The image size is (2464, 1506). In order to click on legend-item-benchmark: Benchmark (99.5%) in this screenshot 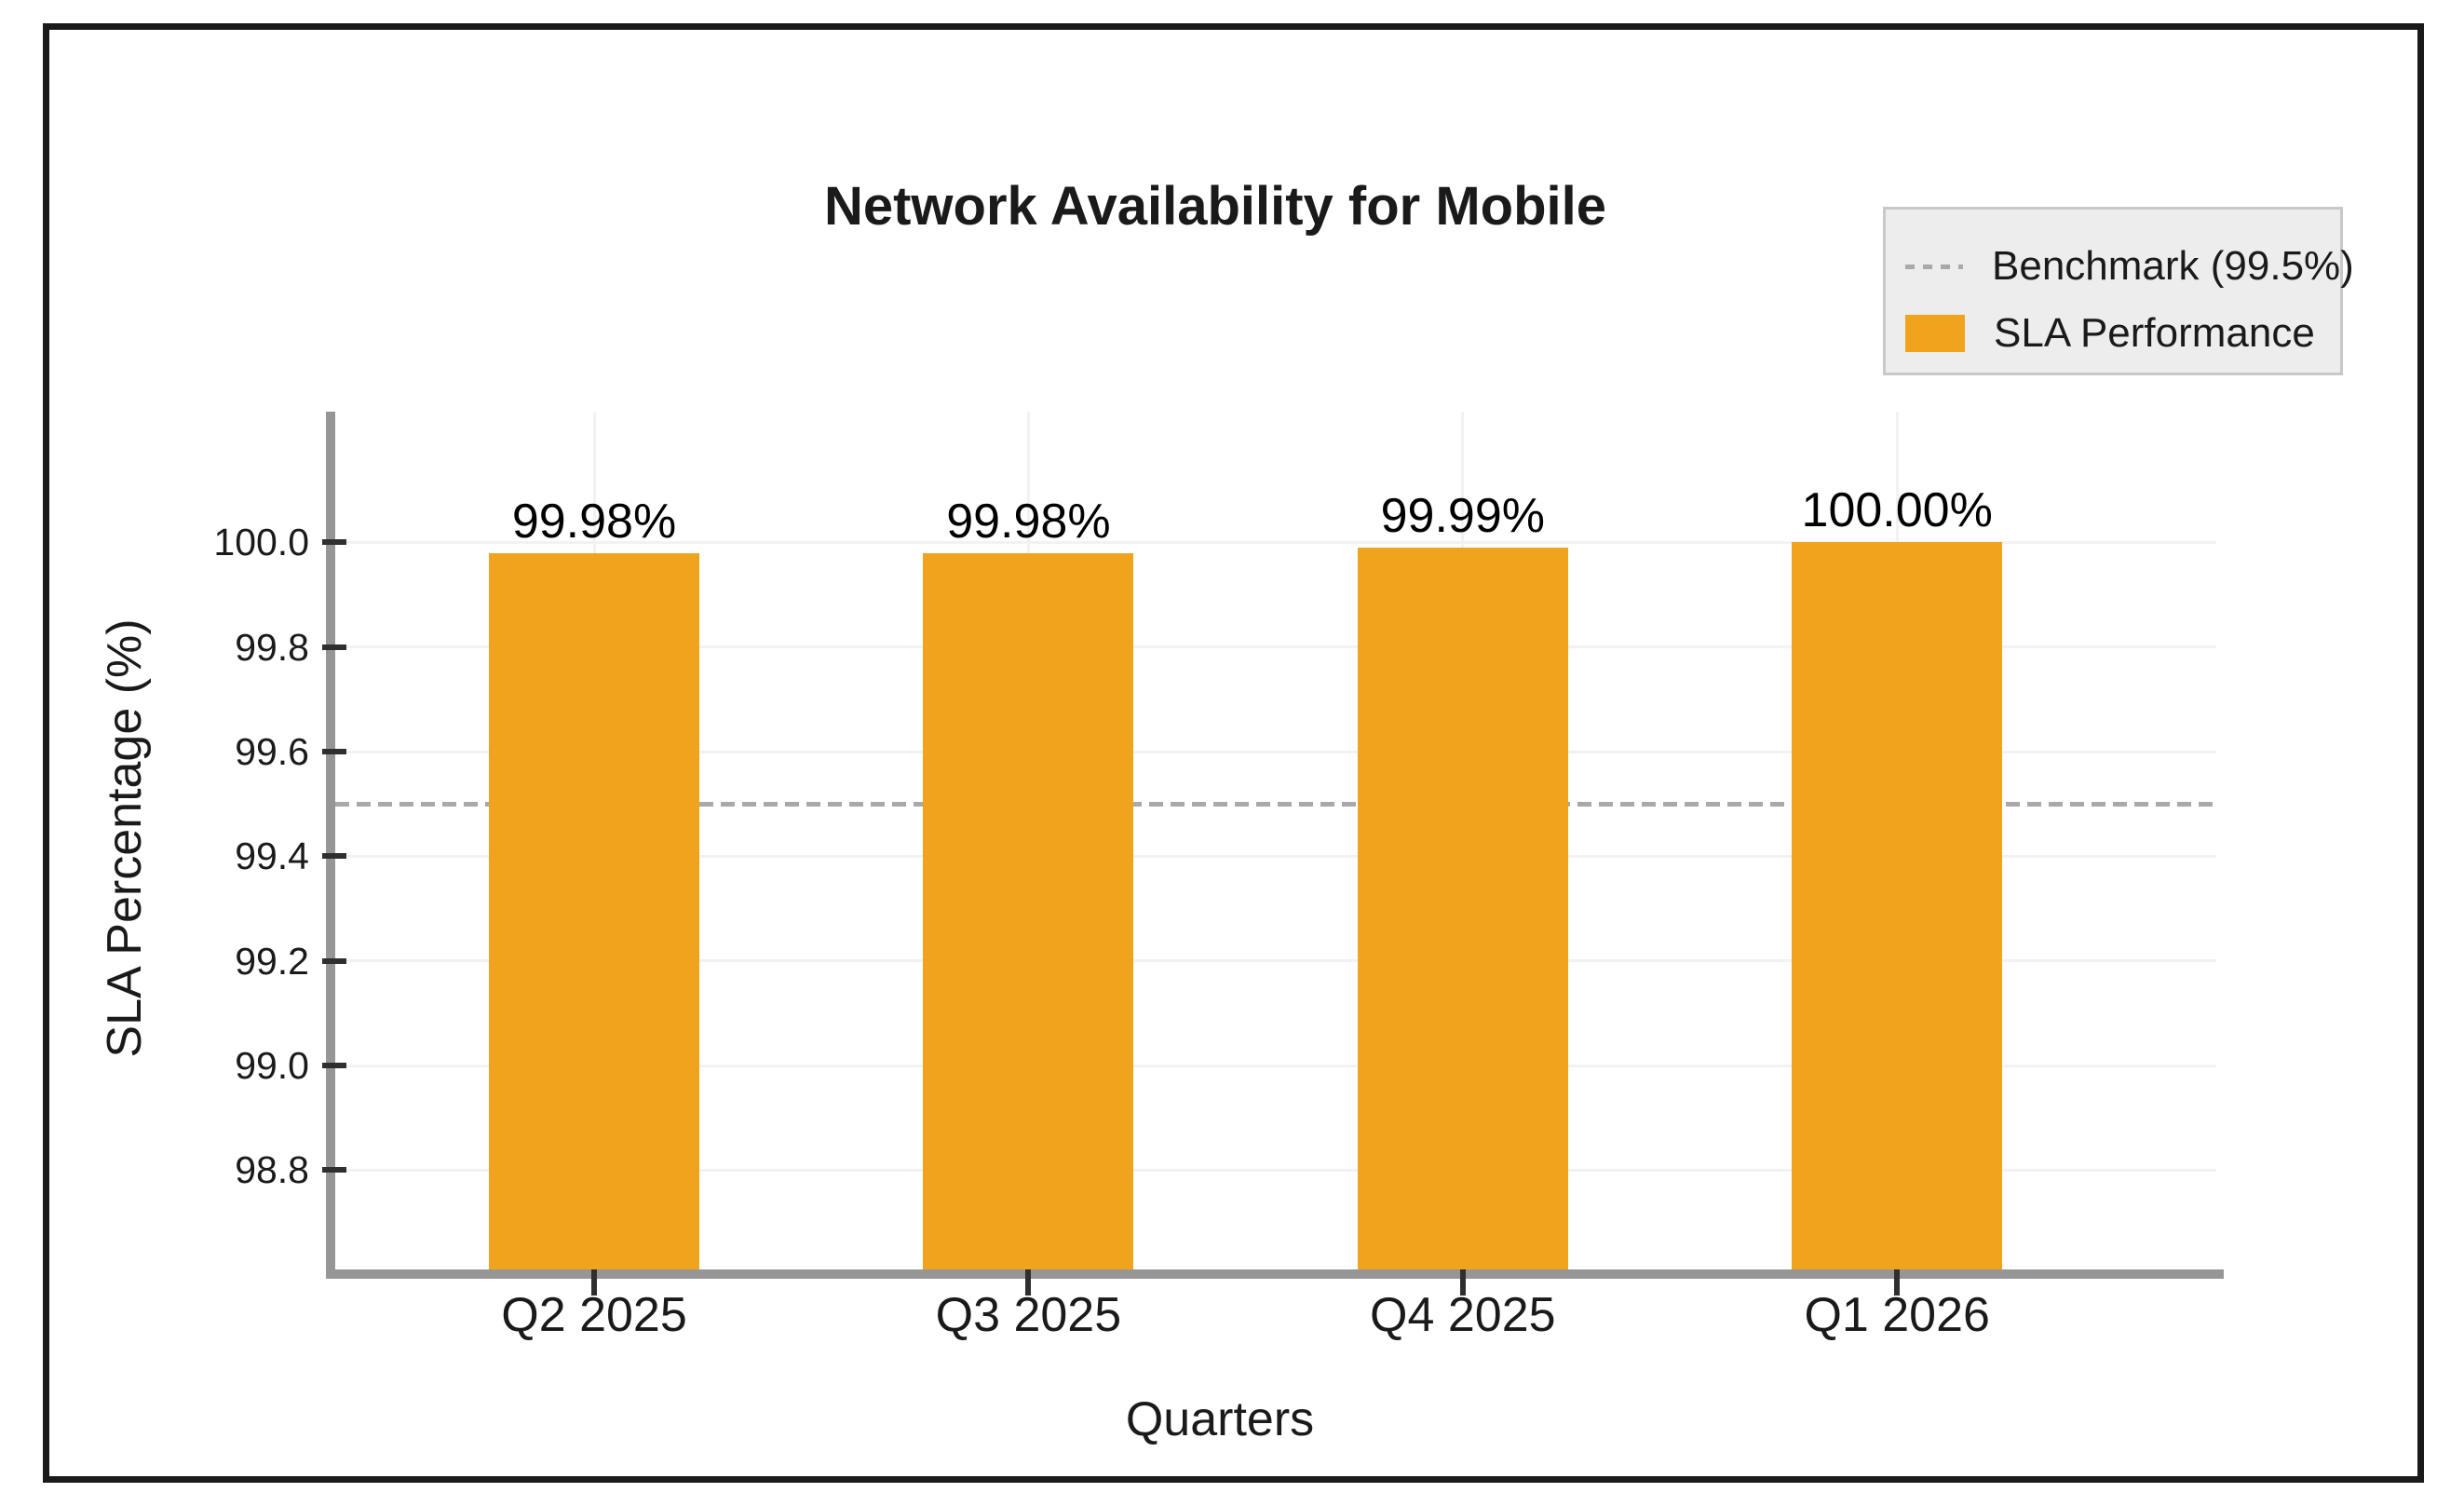, I will do `click(2129, 266)`.